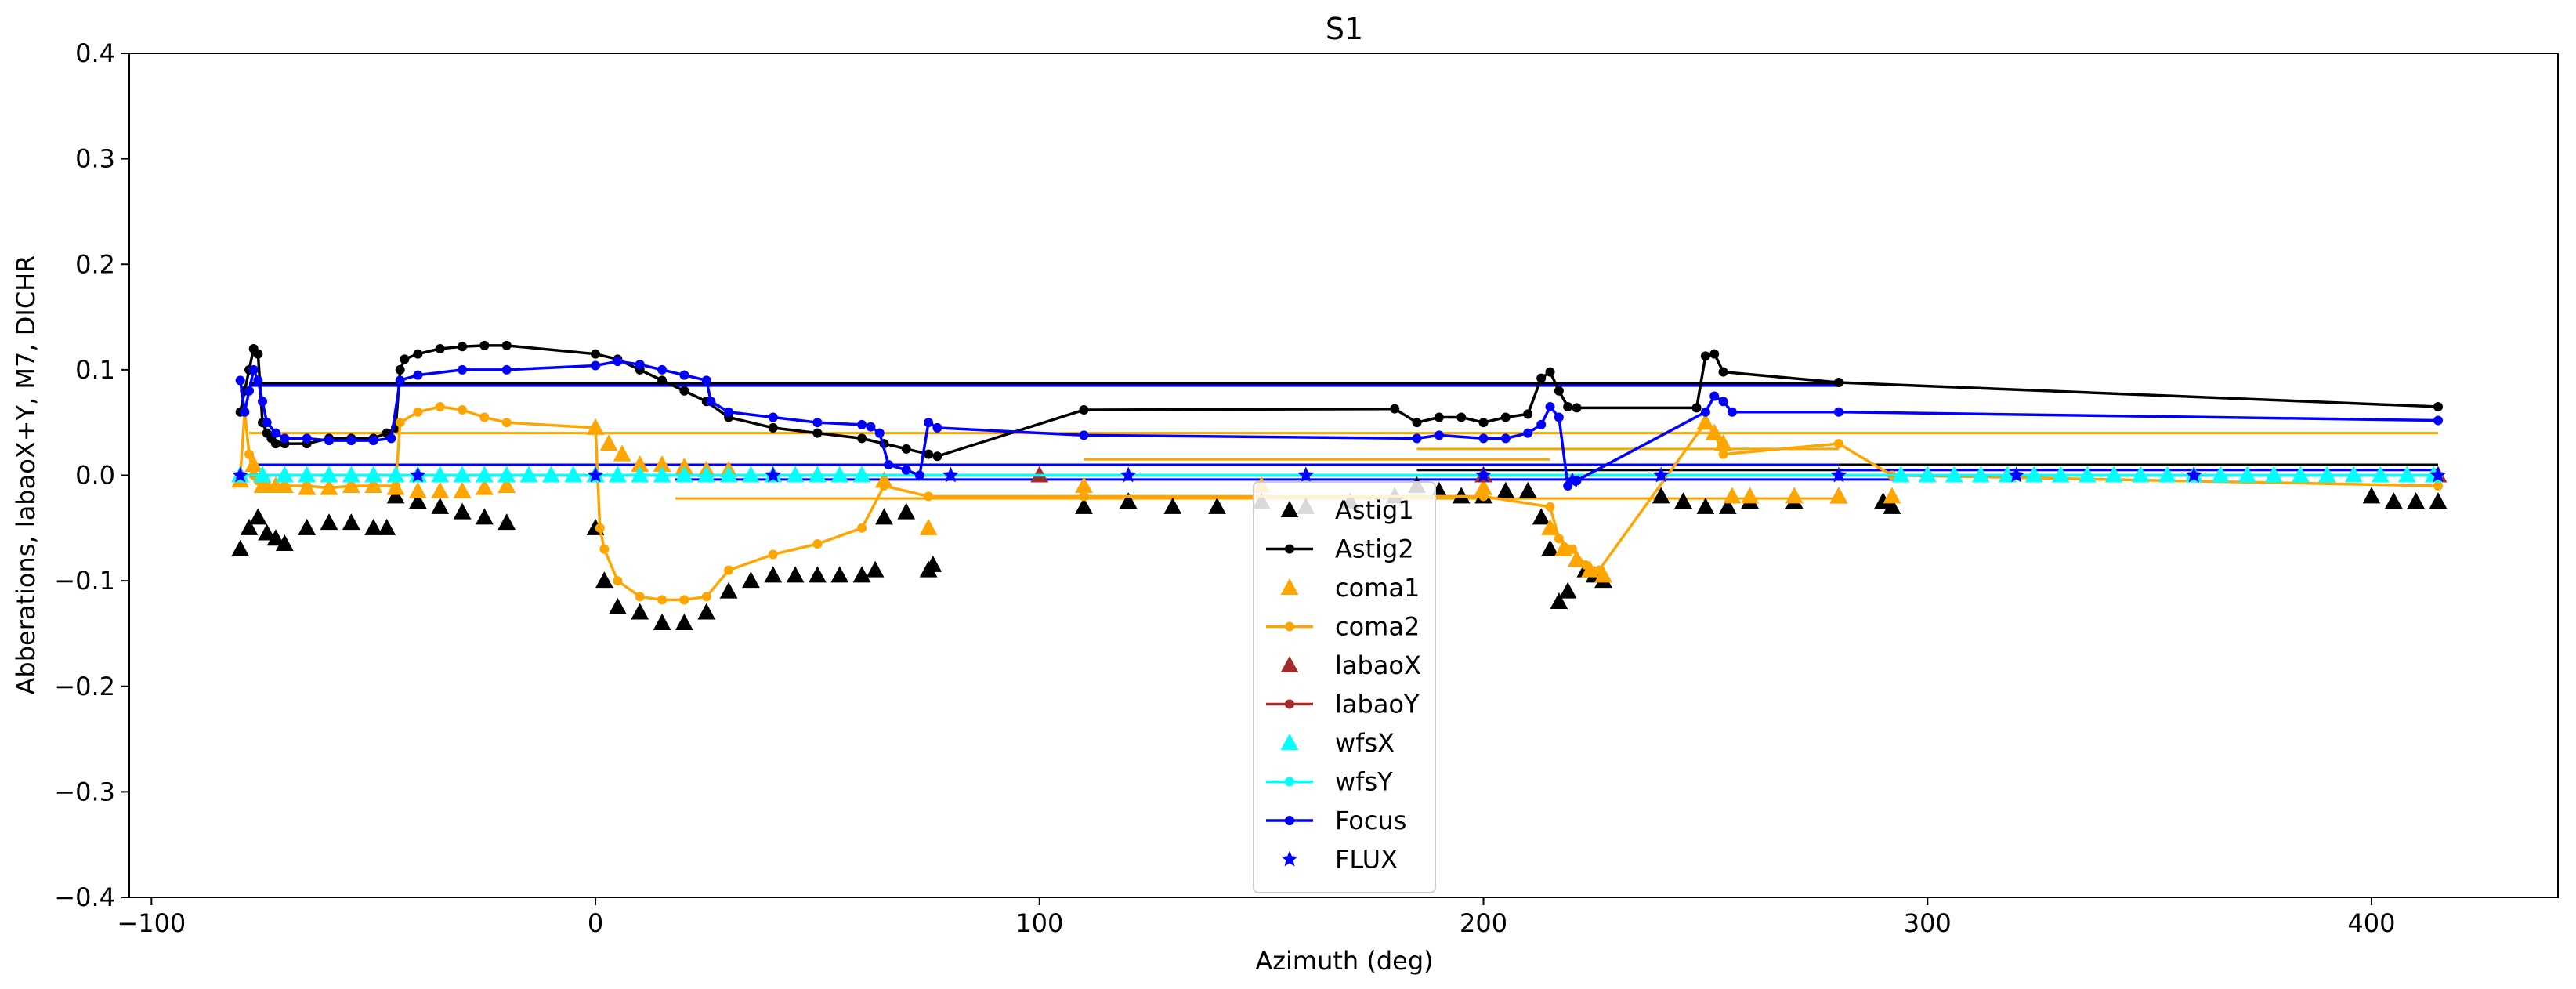 The image size is (2576, 989). I want to click on legend-item-astig1: Astig1, so click(1347, 510).